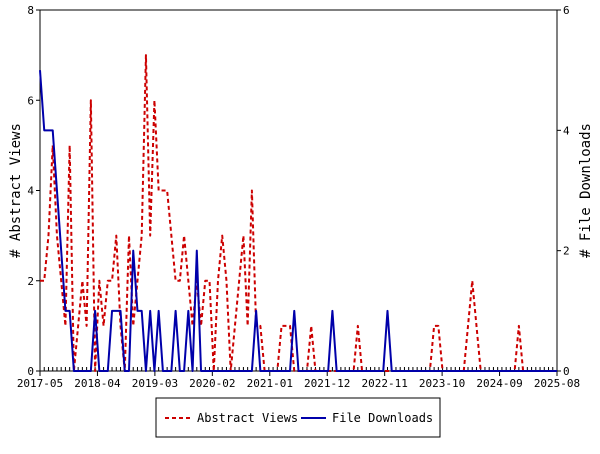  I want to click on y-tick-label: 8, so click(30, 10).